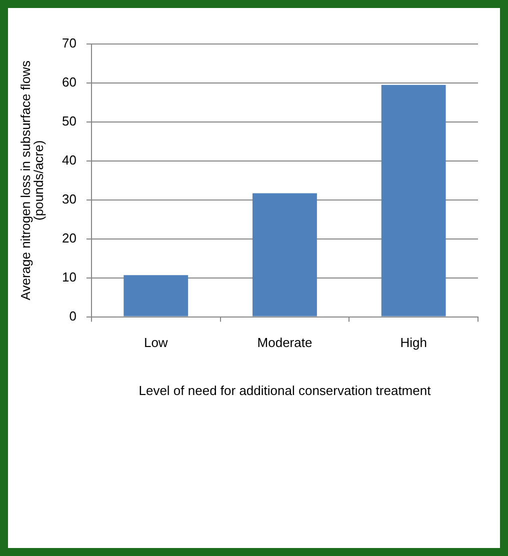 The image size is (508, 556). Describe the element at coordinates (32, 180) in the screenshot. I see `y-axis-title: Average nitrogen loss in subsurface flows (pounds/acre)` at that location.